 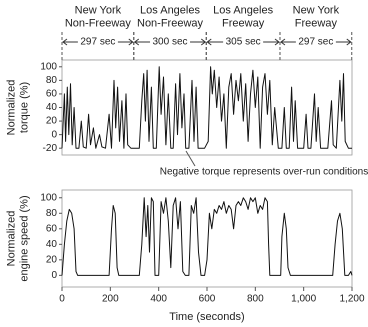 What do you see at coordinates (24, 238) in the screenshot?
I see `text-line: engine speed (%)` at bounding box center [24, 238].